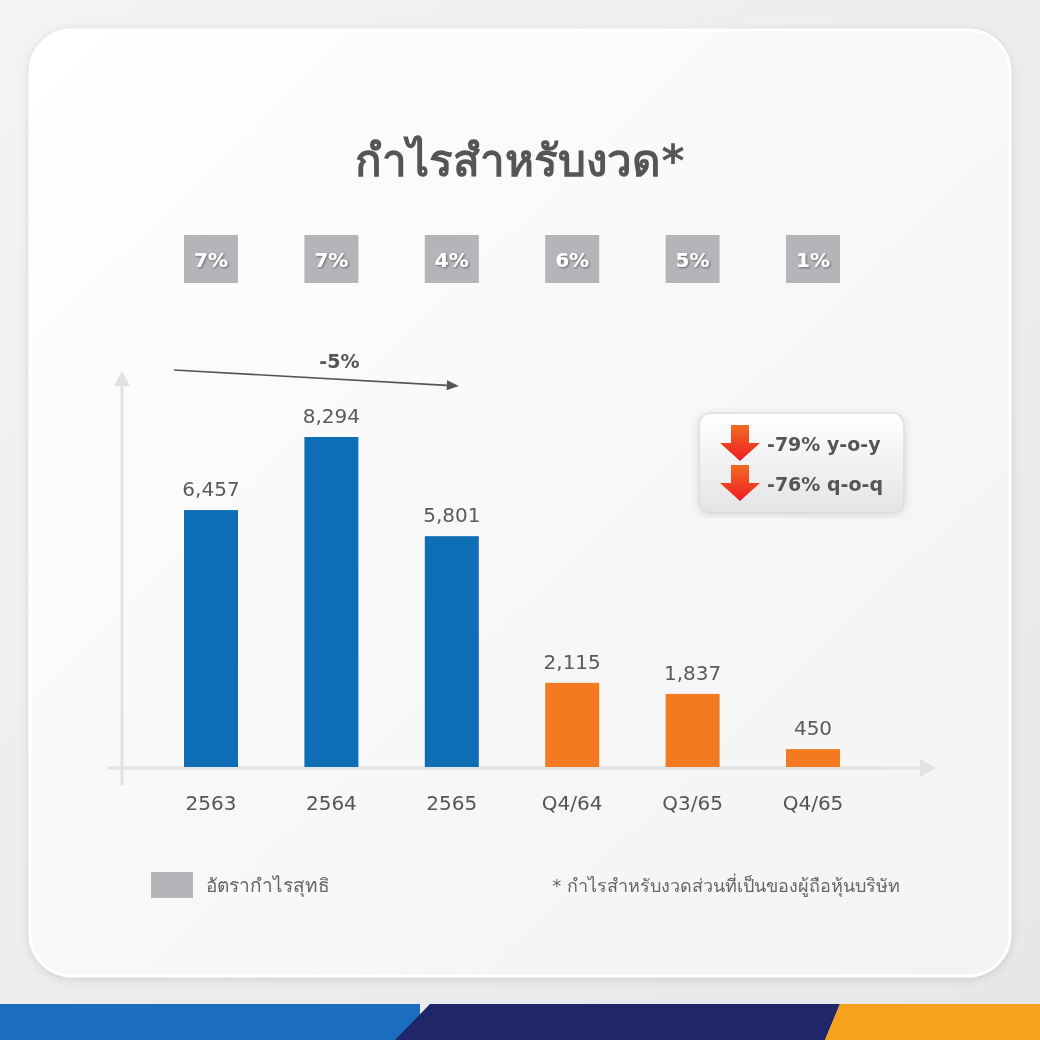 The width and height of the screenshot is (1040, 1040). I want to click on data-label: 5%, so click(692, 260).